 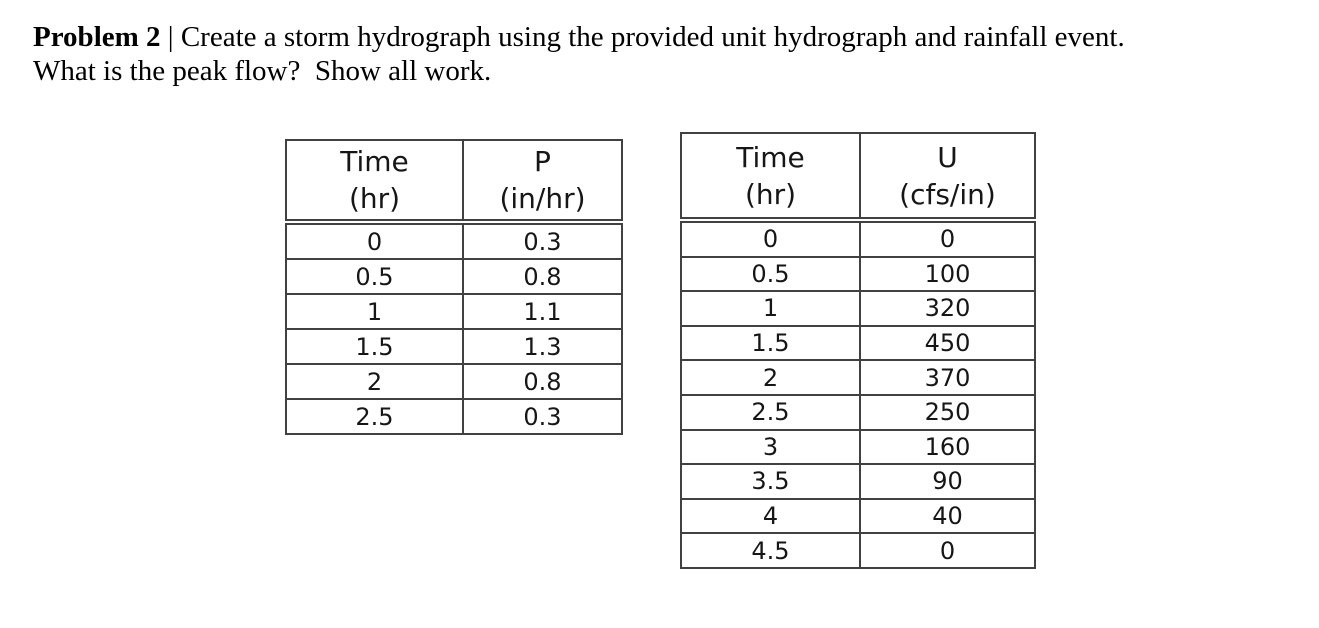 I want to click on unit-u-cell: 90, so click(x=947, y=481).